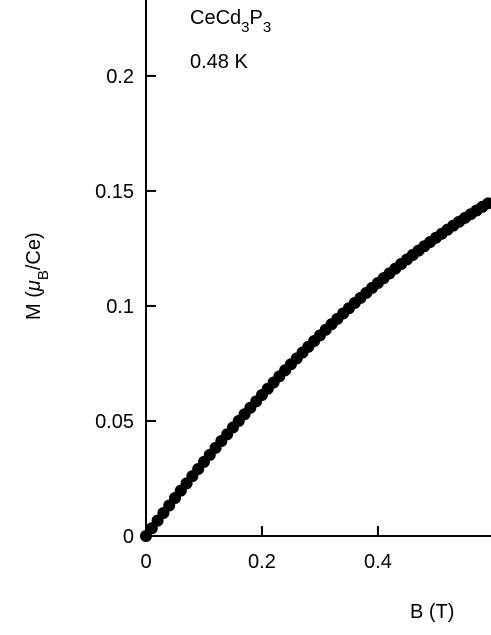 The image size is (491, 635). I want to click on y-axis-label: M (μB/Ce), so click(37, 276).